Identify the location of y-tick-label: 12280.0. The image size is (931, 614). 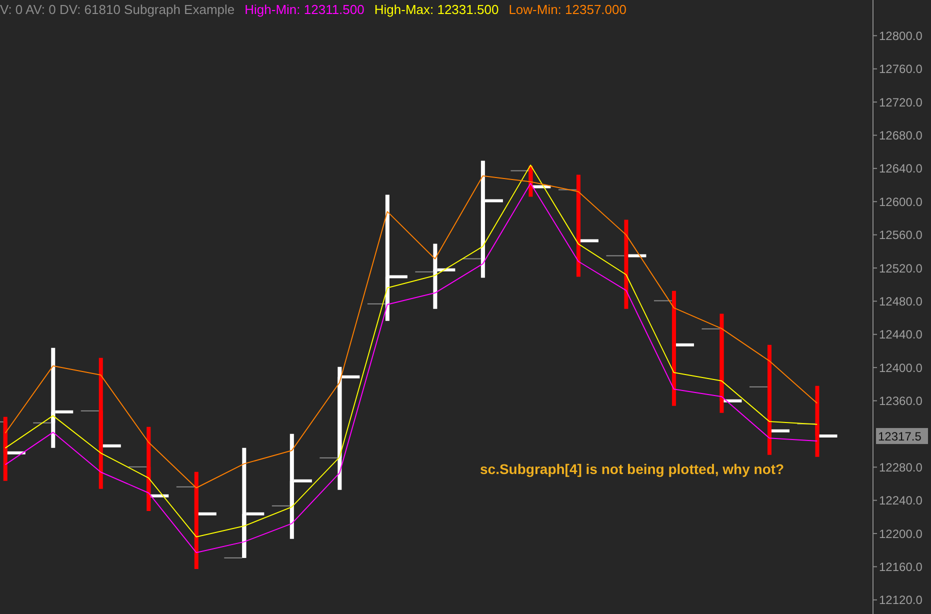
(901, 467).